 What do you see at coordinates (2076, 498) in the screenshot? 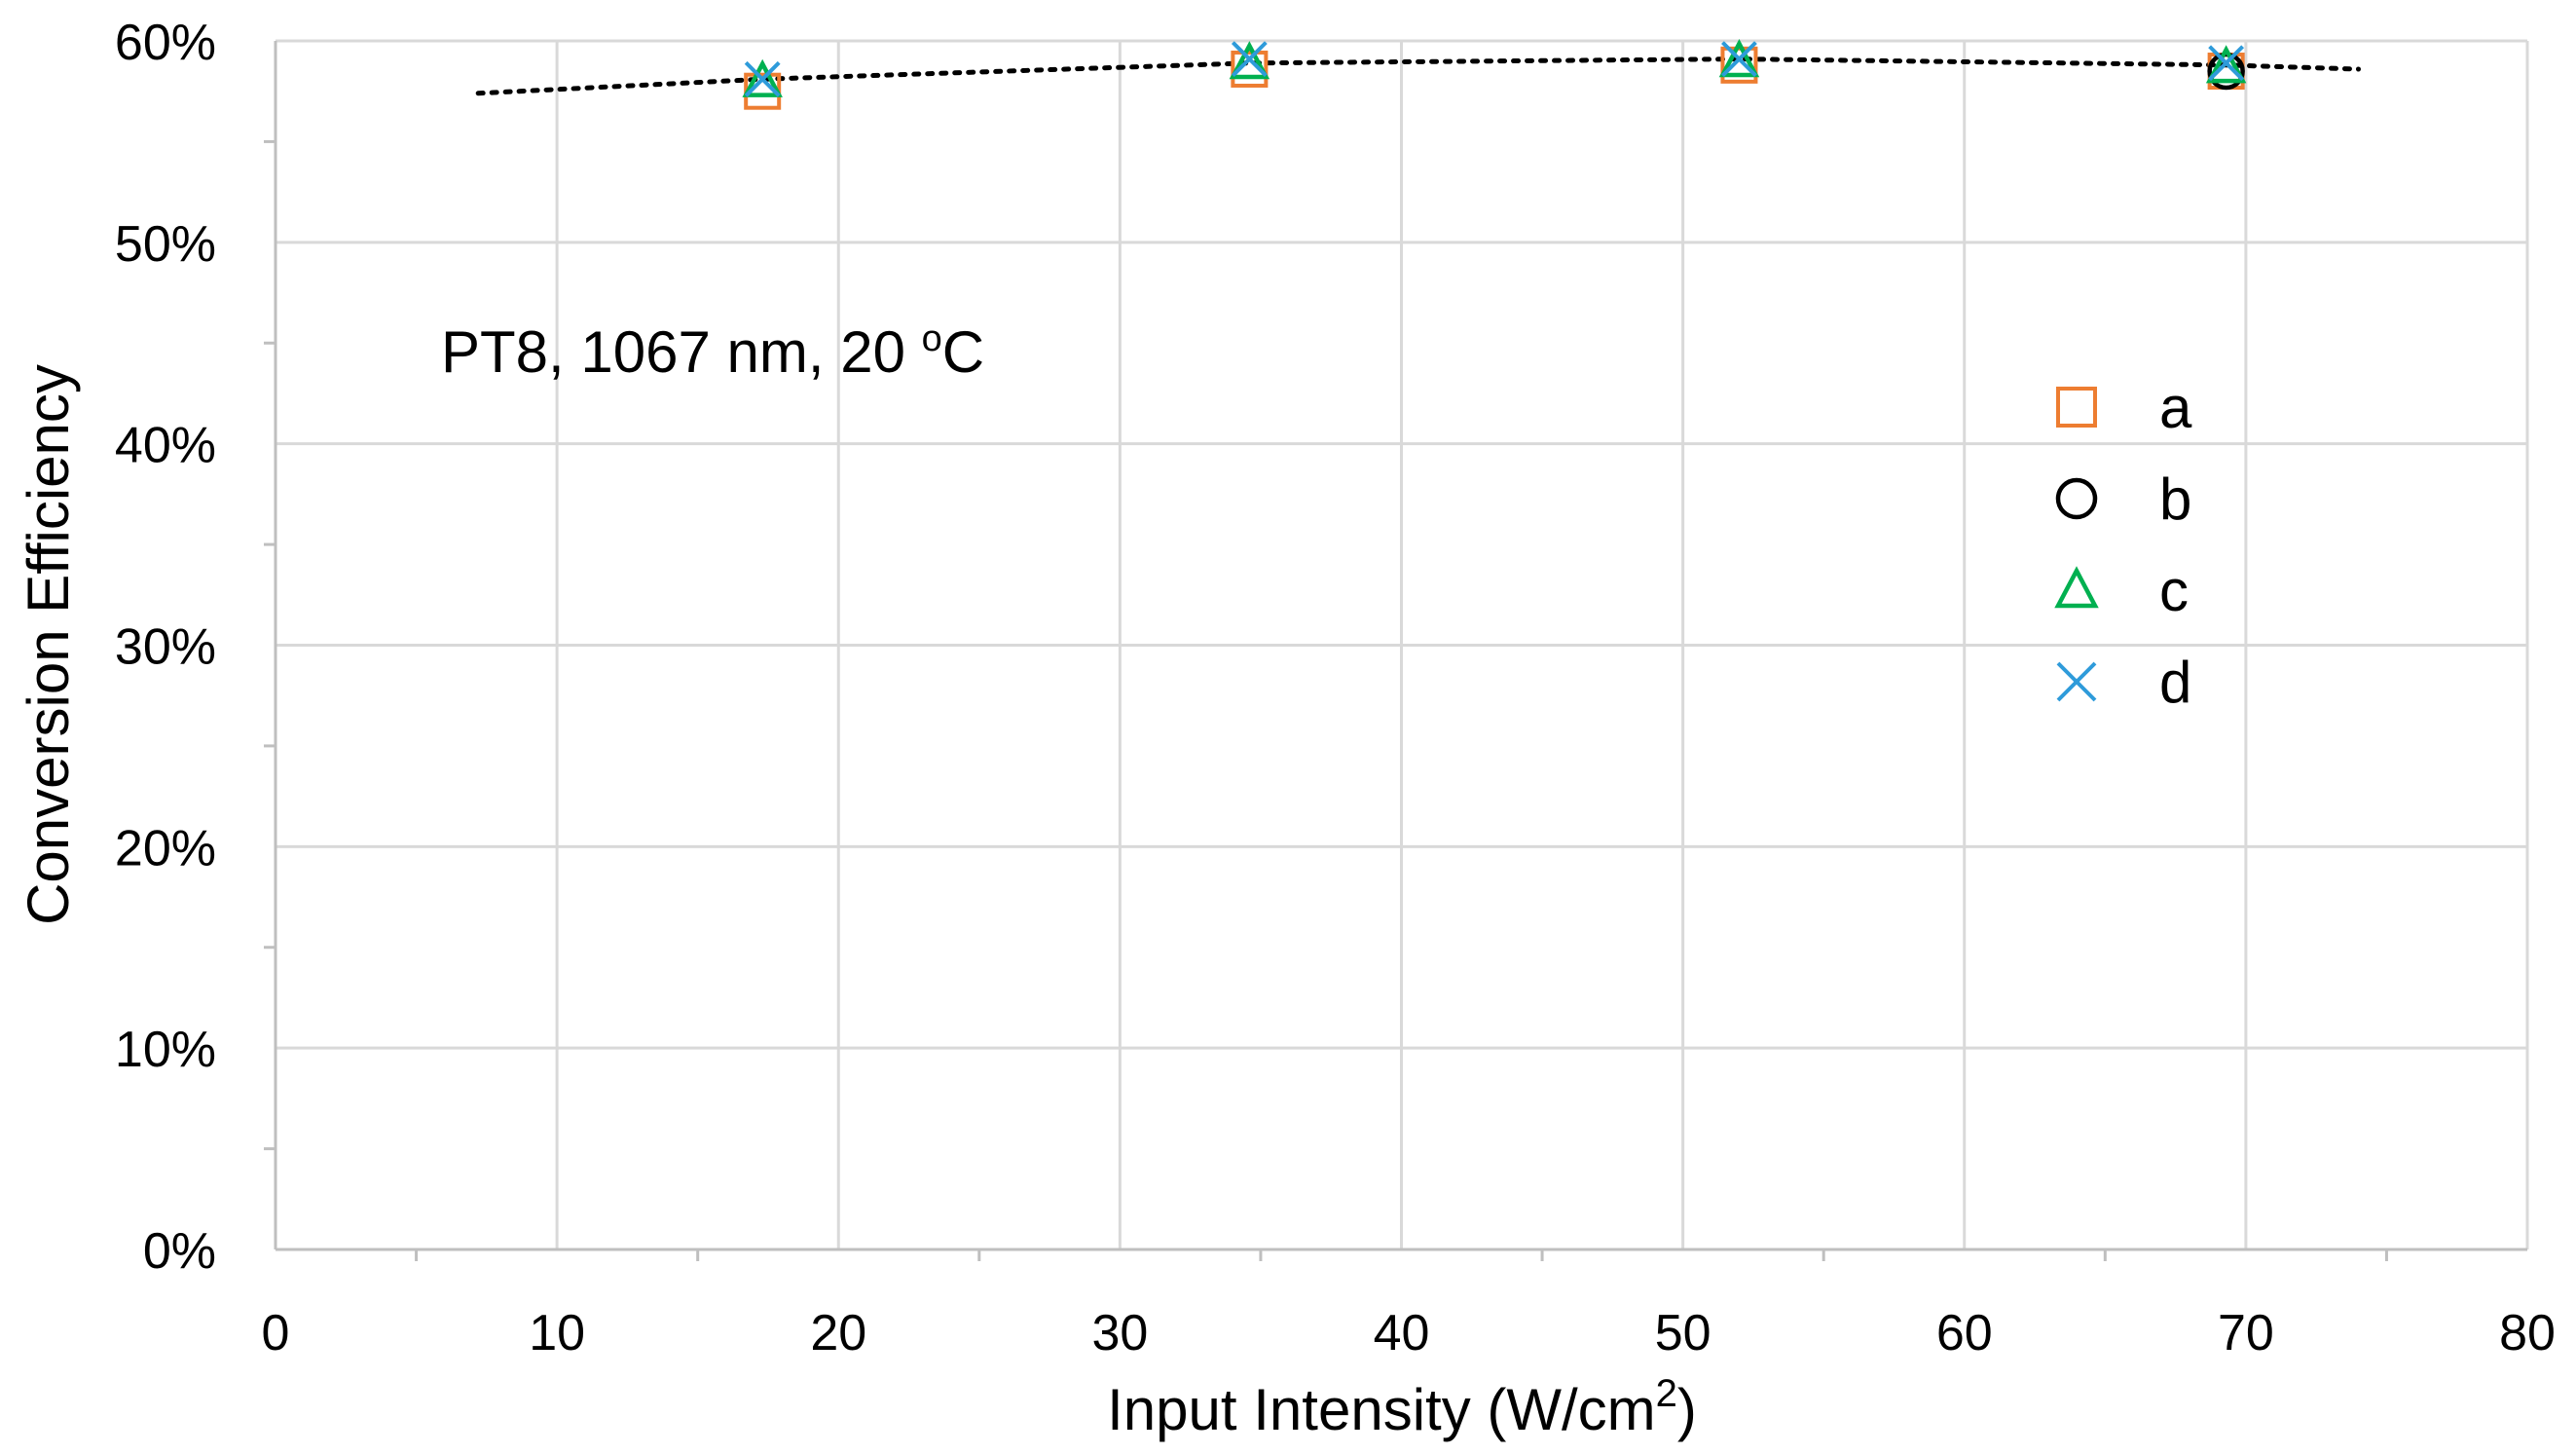
I see `legend-marker-b` at bounding box center [2076, 498].